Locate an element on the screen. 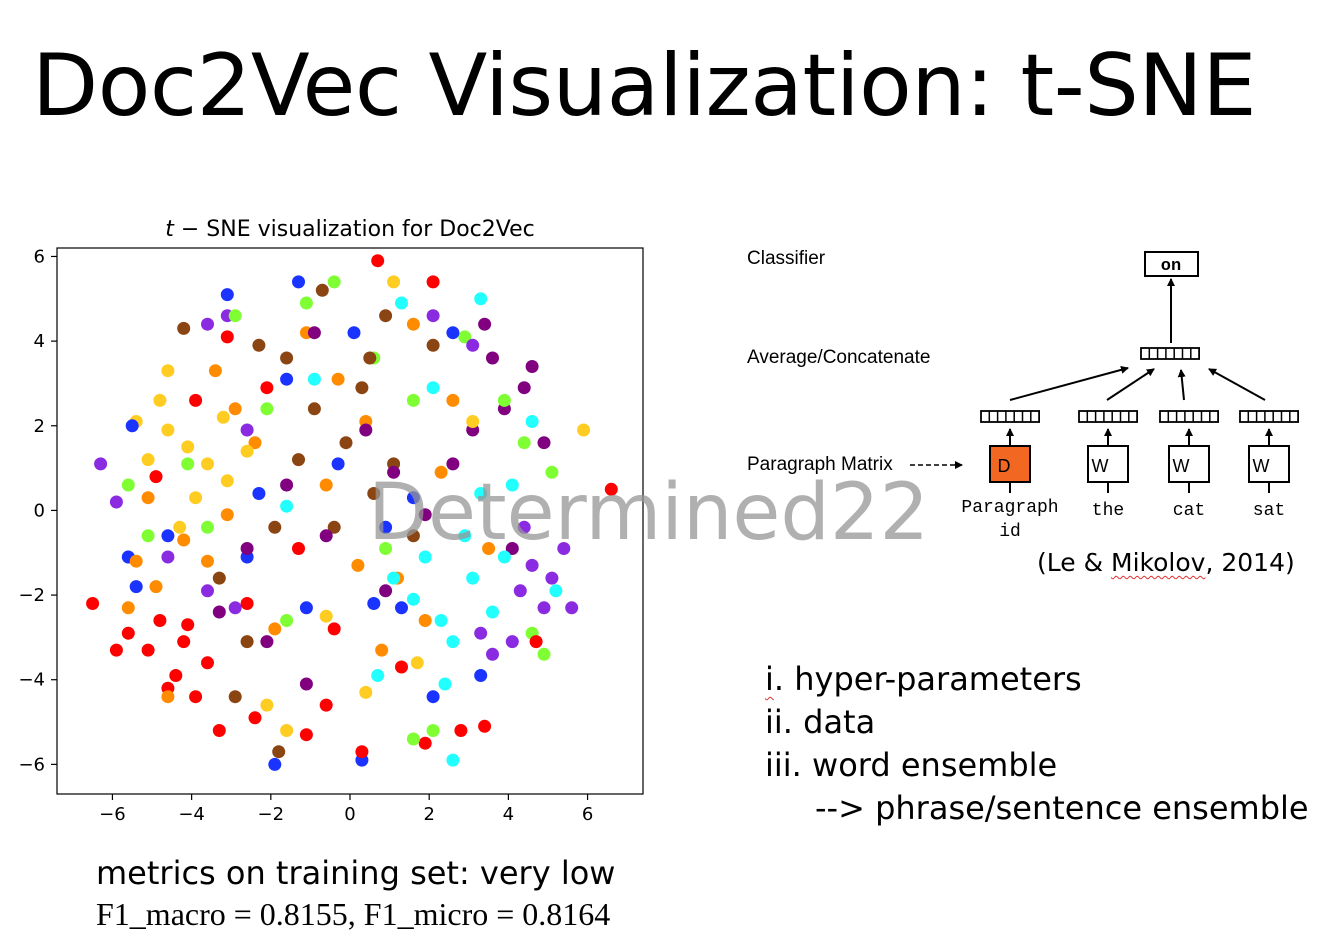 The width and height of the screenshot is (1334, 946). x-axis-ticks: −6 −4 −2 0 2 4 6 is located at coordinates (346, 809).